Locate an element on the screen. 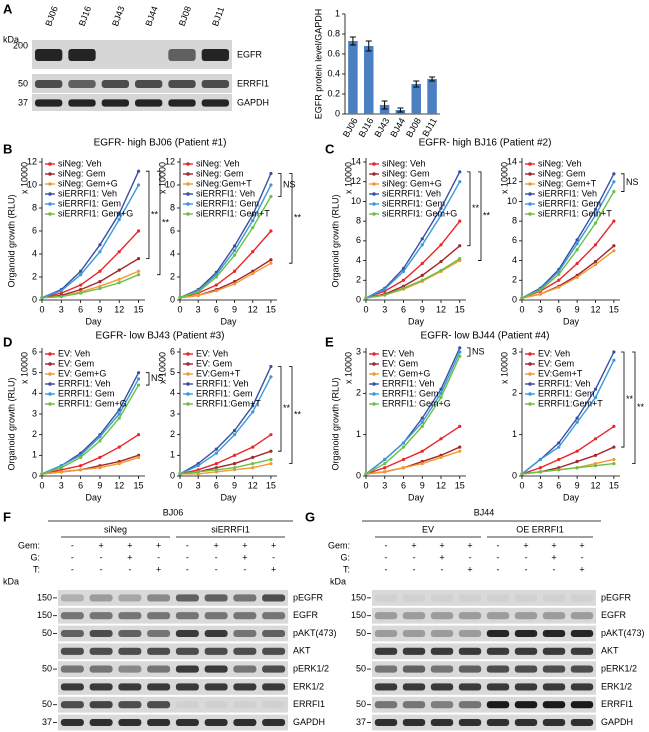 The width and height of the screenshot is (649, 732). legend-label: siERRFI1: Gem is located at coordinates (227, 203).